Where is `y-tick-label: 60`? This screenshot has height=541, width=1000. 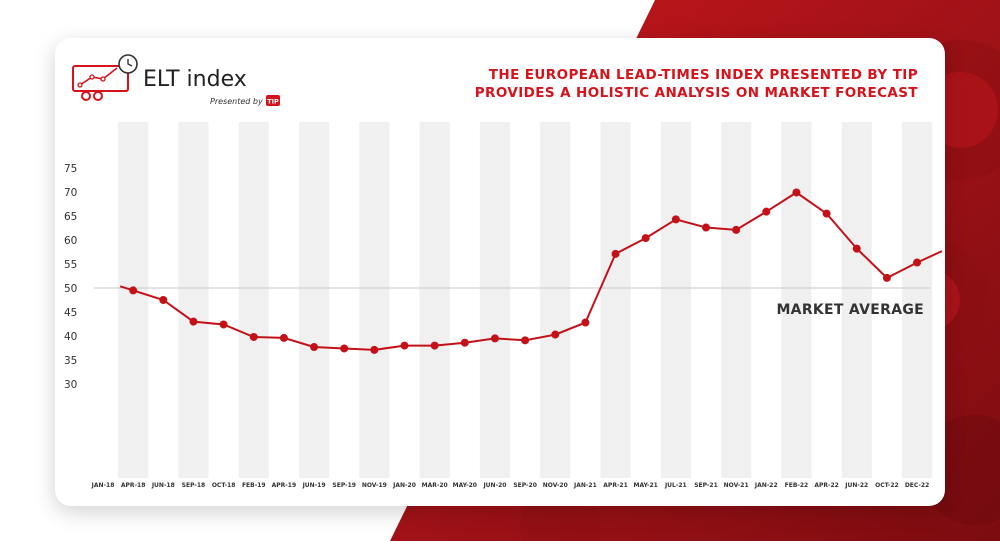
y-tick-label: 60 is located at coordinates (70, 241).